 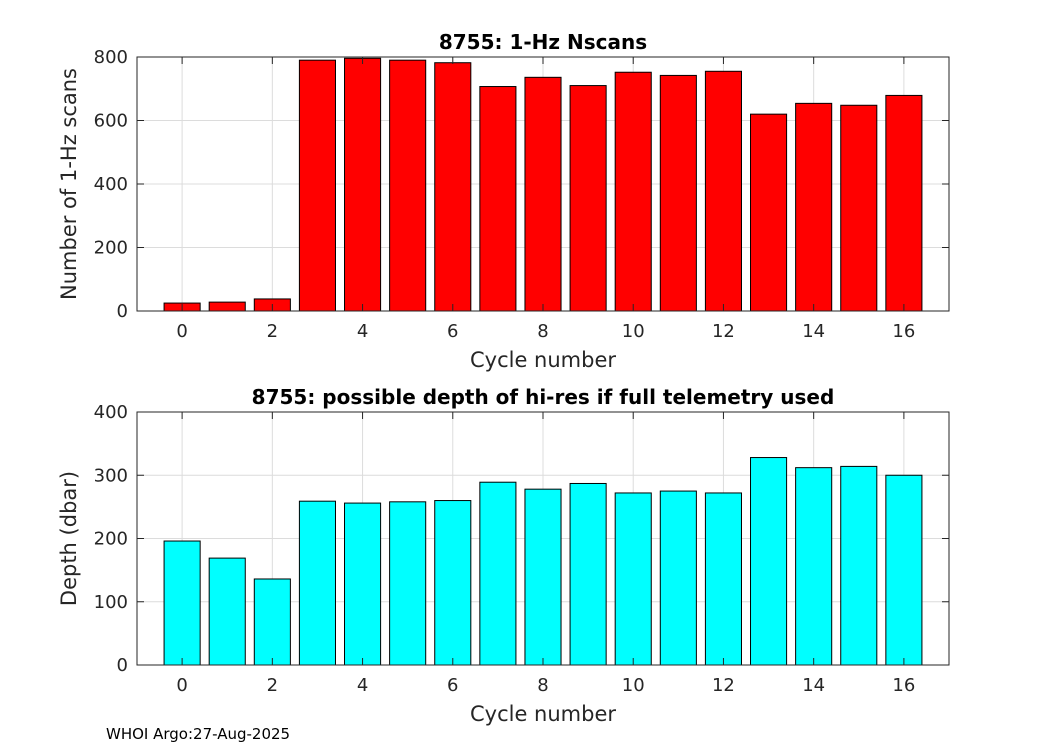 I want to click on y-axis-label: Number of 1-Hz scans, so click(x=69, y=184).